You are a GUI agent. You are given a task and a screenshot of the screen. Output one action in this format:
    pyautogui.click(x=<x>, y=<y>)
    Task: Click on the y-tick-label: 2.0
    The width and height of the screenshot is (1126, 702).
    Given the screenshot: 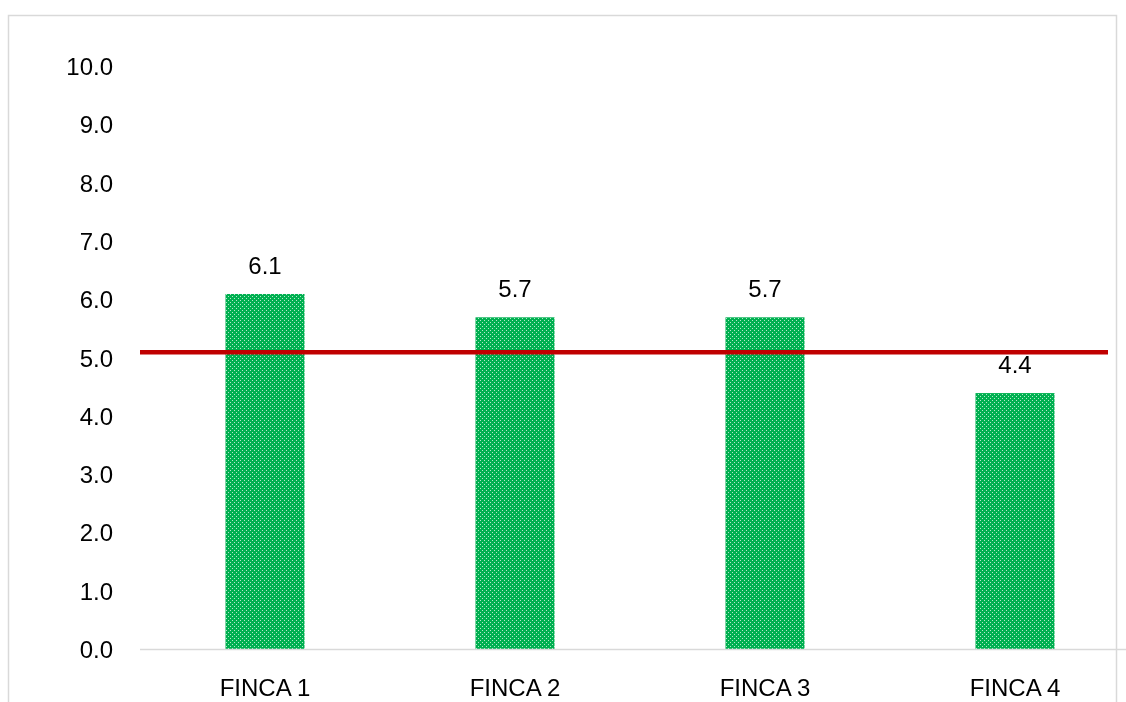 What is the action you would take?
    pyautogui.click(x=96, y=533)
    